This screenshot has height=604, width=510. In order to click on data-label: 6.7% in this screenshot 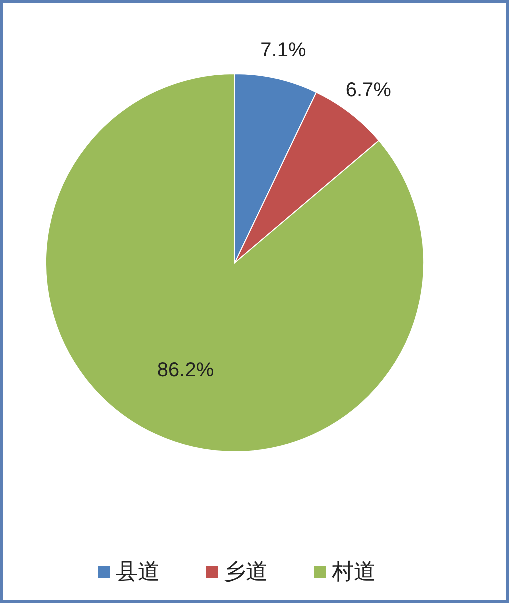, I will do `click(369, 91)`.